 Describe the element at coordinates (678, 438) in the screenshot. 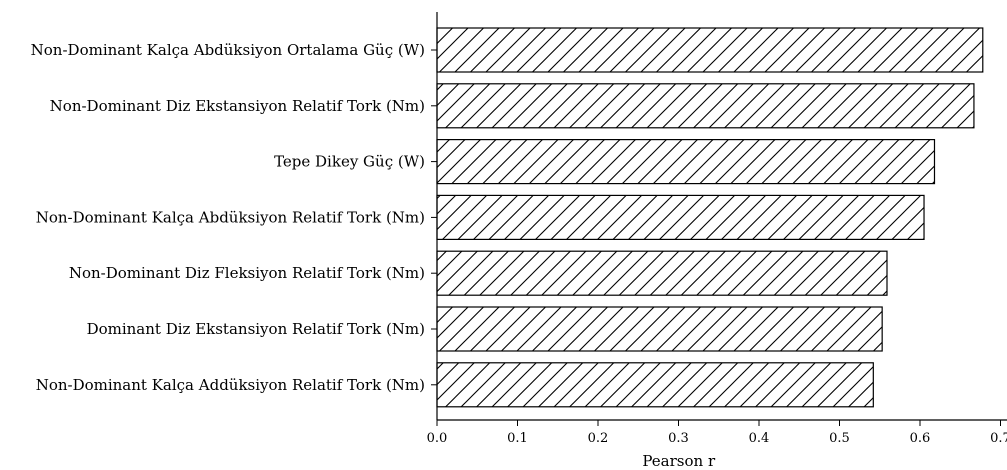

I see `x-tick-label-3: 0.3` at that location.